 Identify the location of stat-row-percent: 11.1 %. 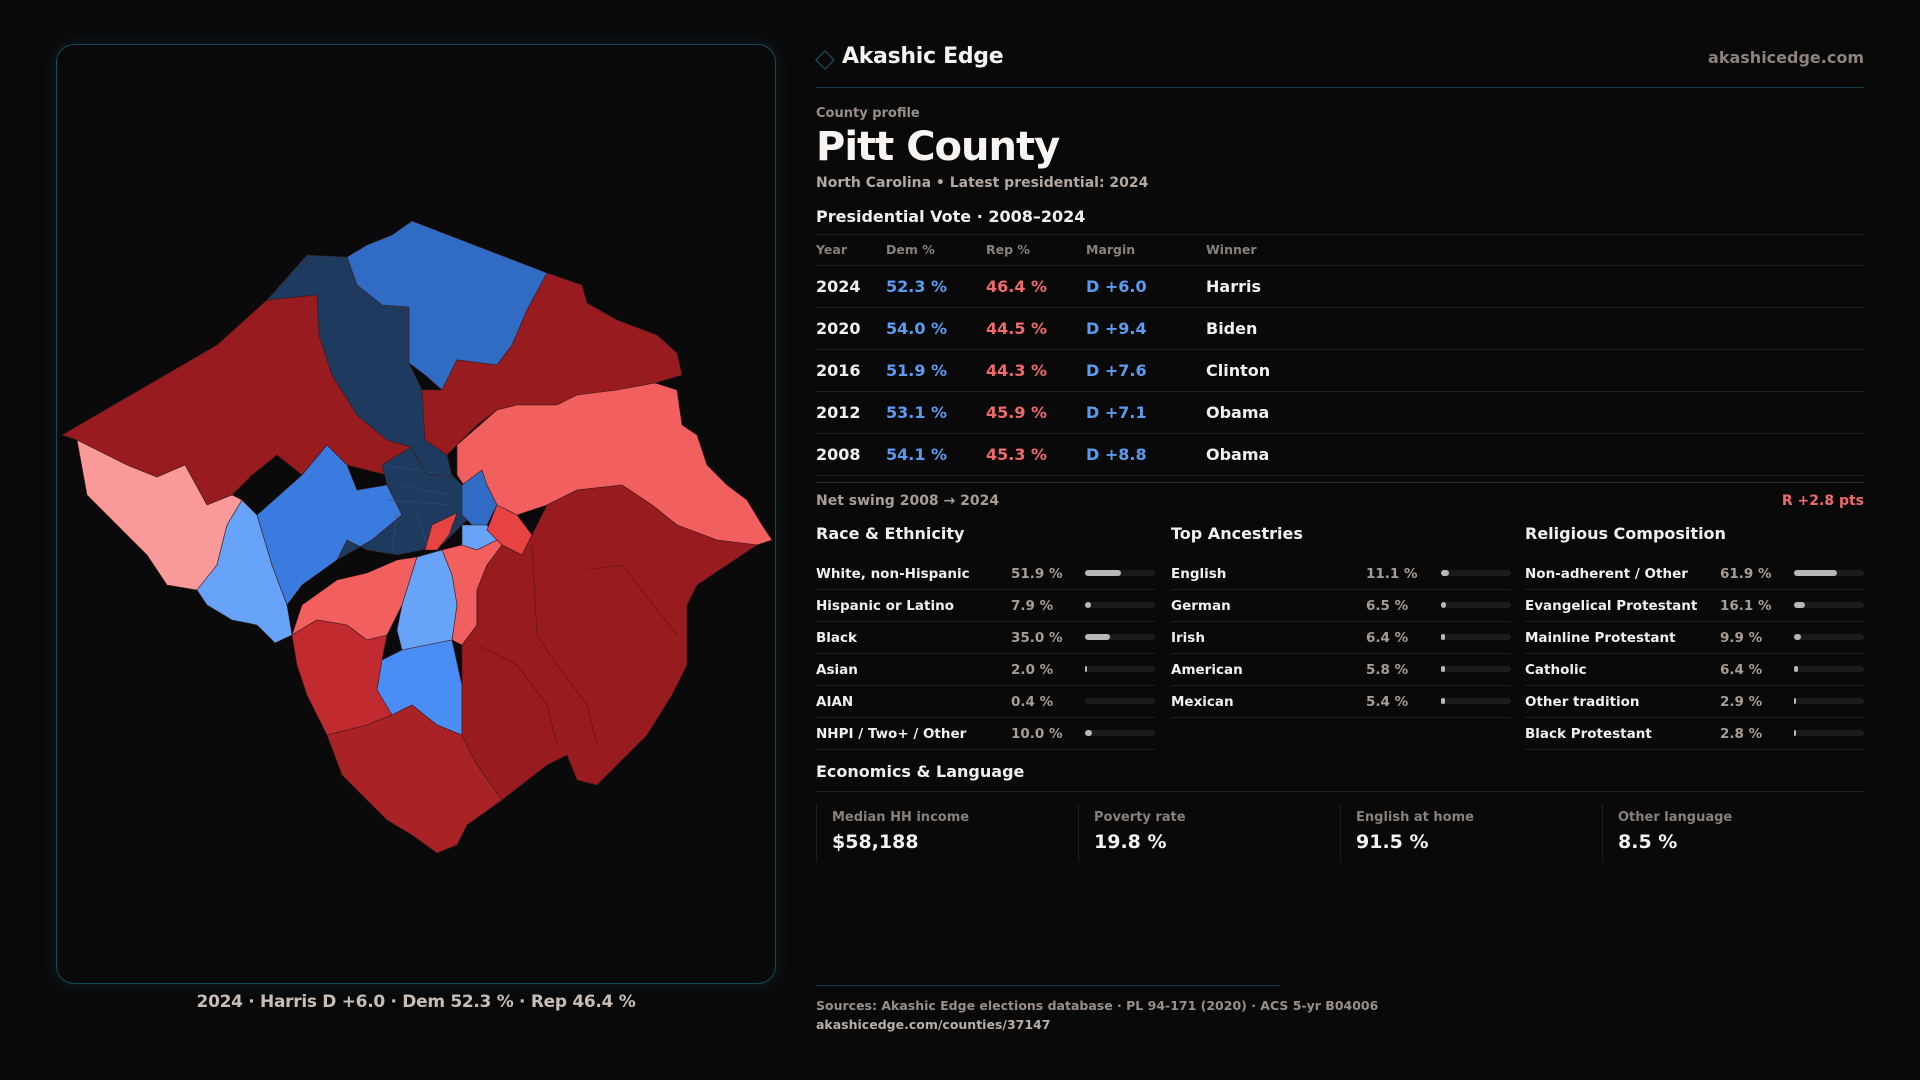
(1392, 573).